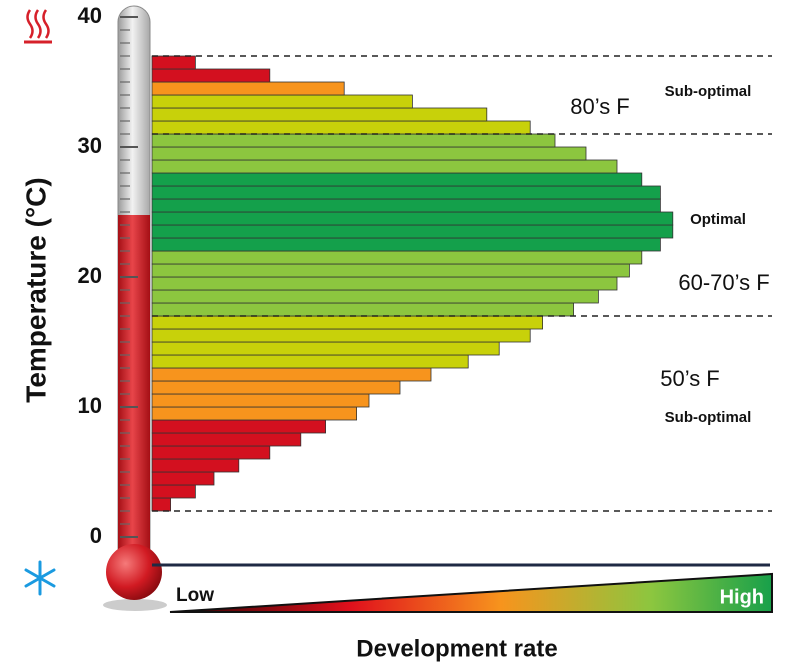 The width and height of the screenshot is (794, 671). I want to click on thermo-bulb, so click(134, 572).